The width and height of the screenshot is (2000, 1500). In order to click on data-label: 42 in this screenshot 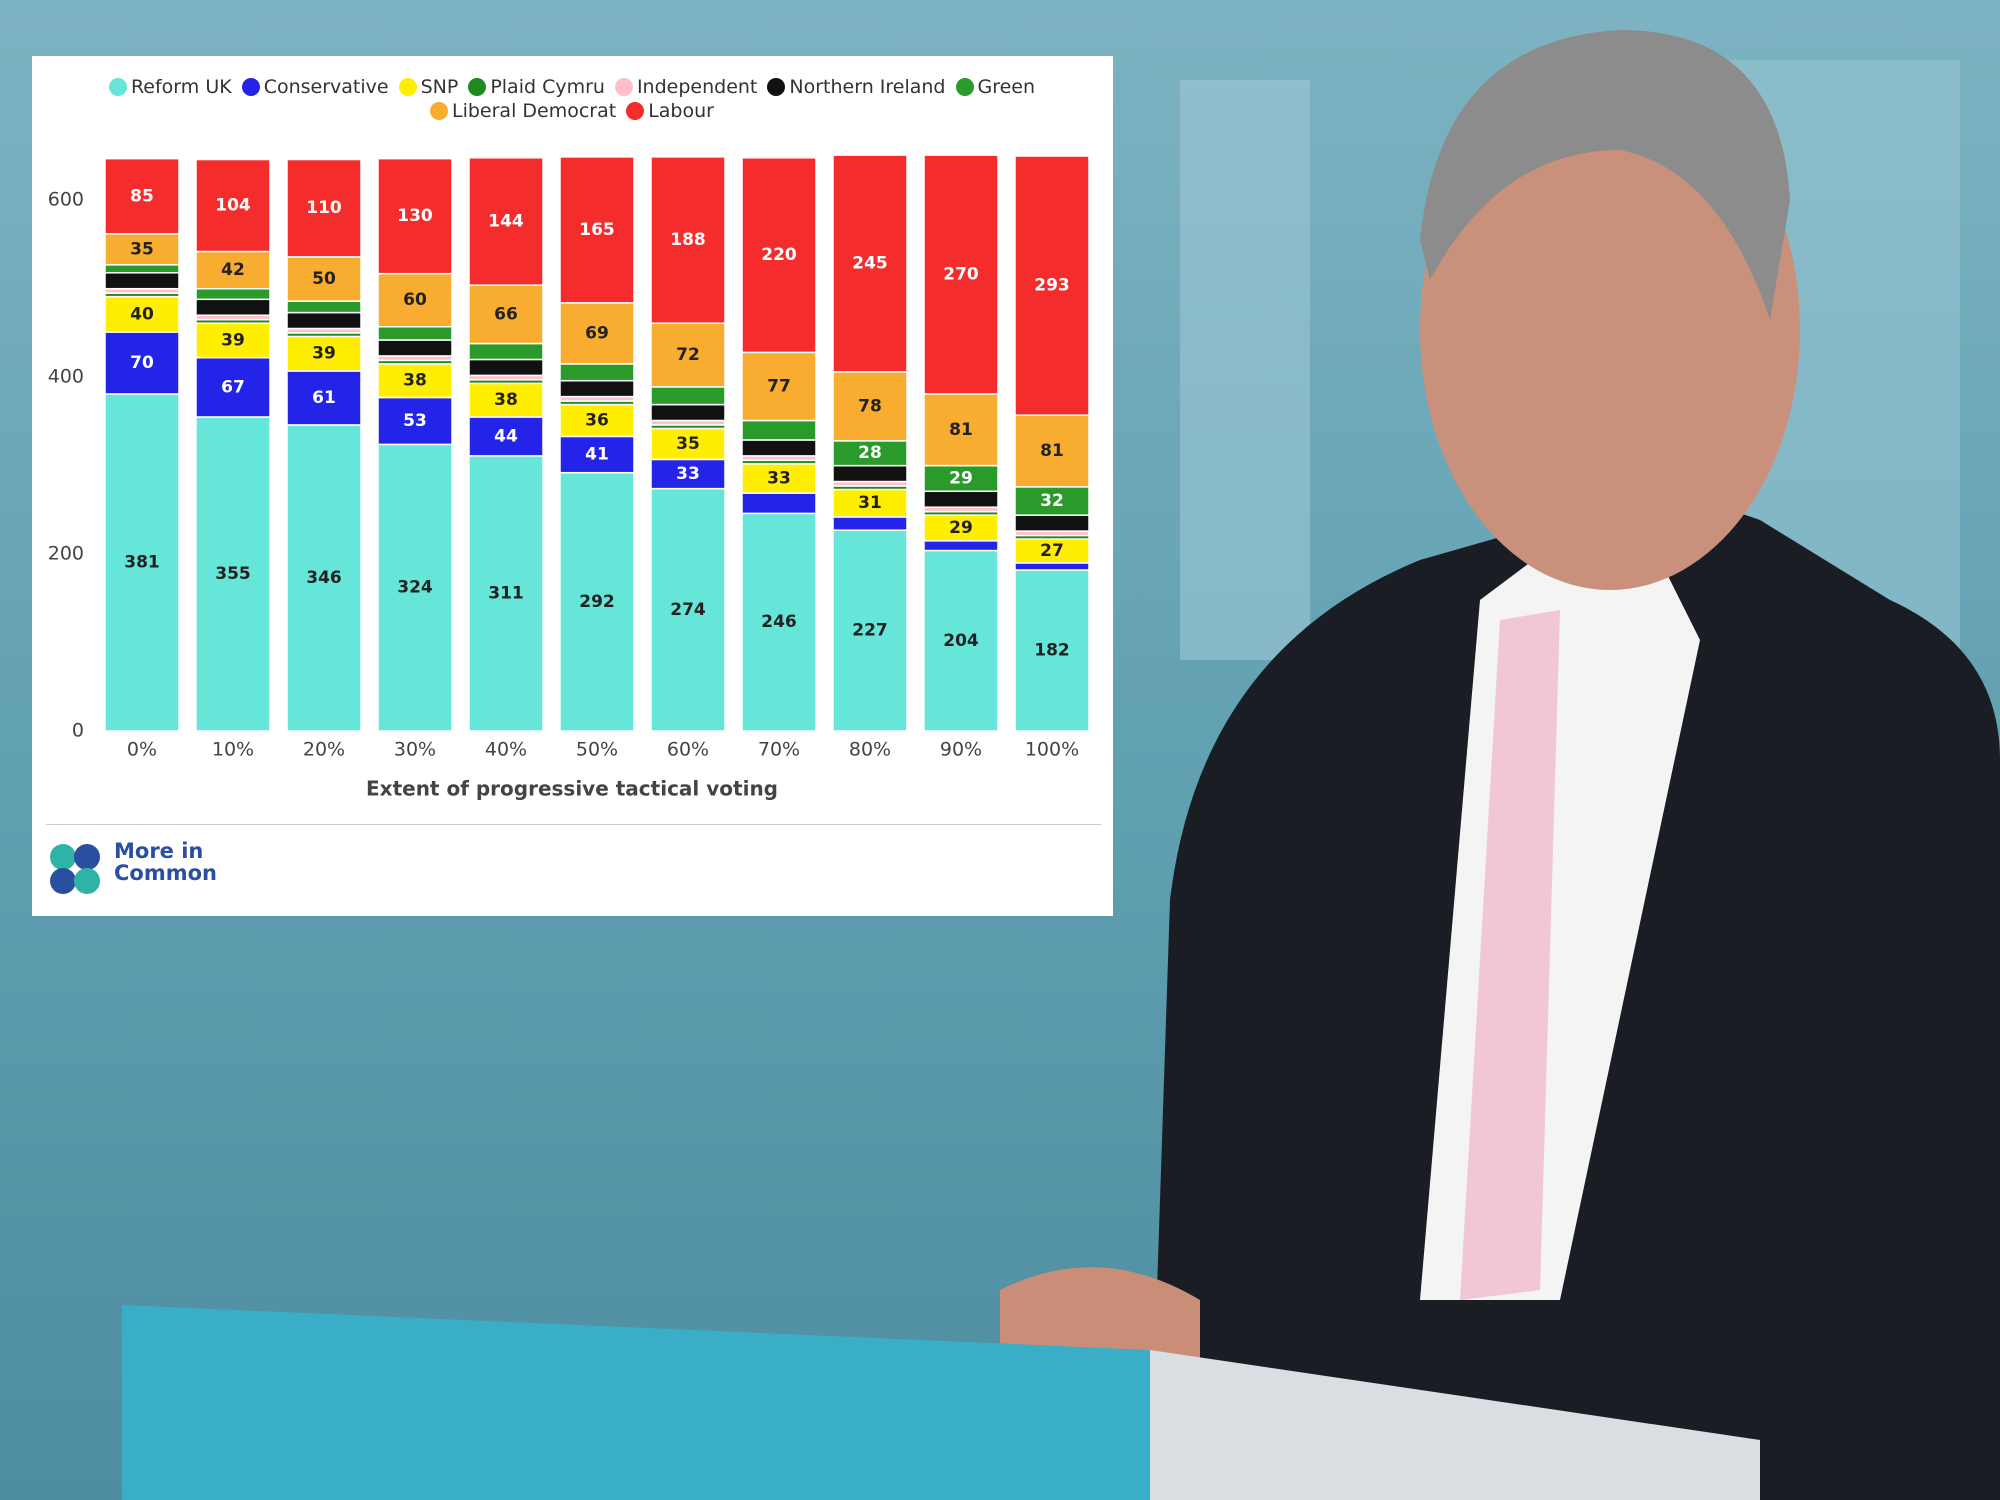, I will do `click(233, 270)`.